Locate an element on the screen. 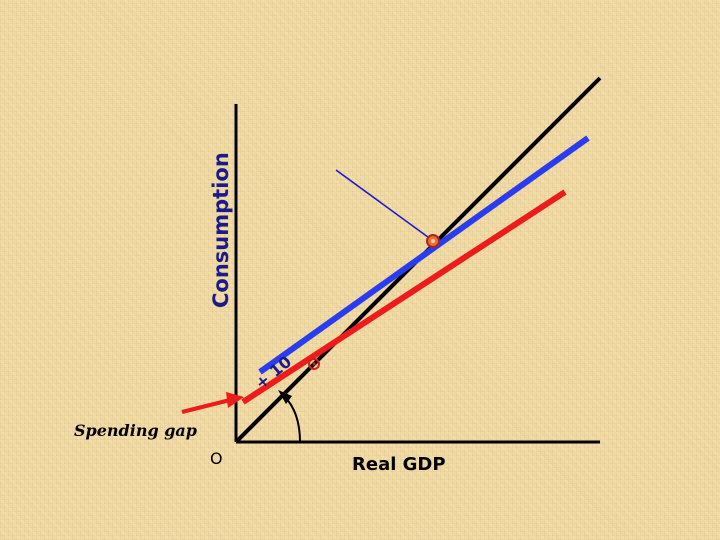 The width and height of the screenshot is (720, 540). intersection-marker is located at coordinates (314, 364).